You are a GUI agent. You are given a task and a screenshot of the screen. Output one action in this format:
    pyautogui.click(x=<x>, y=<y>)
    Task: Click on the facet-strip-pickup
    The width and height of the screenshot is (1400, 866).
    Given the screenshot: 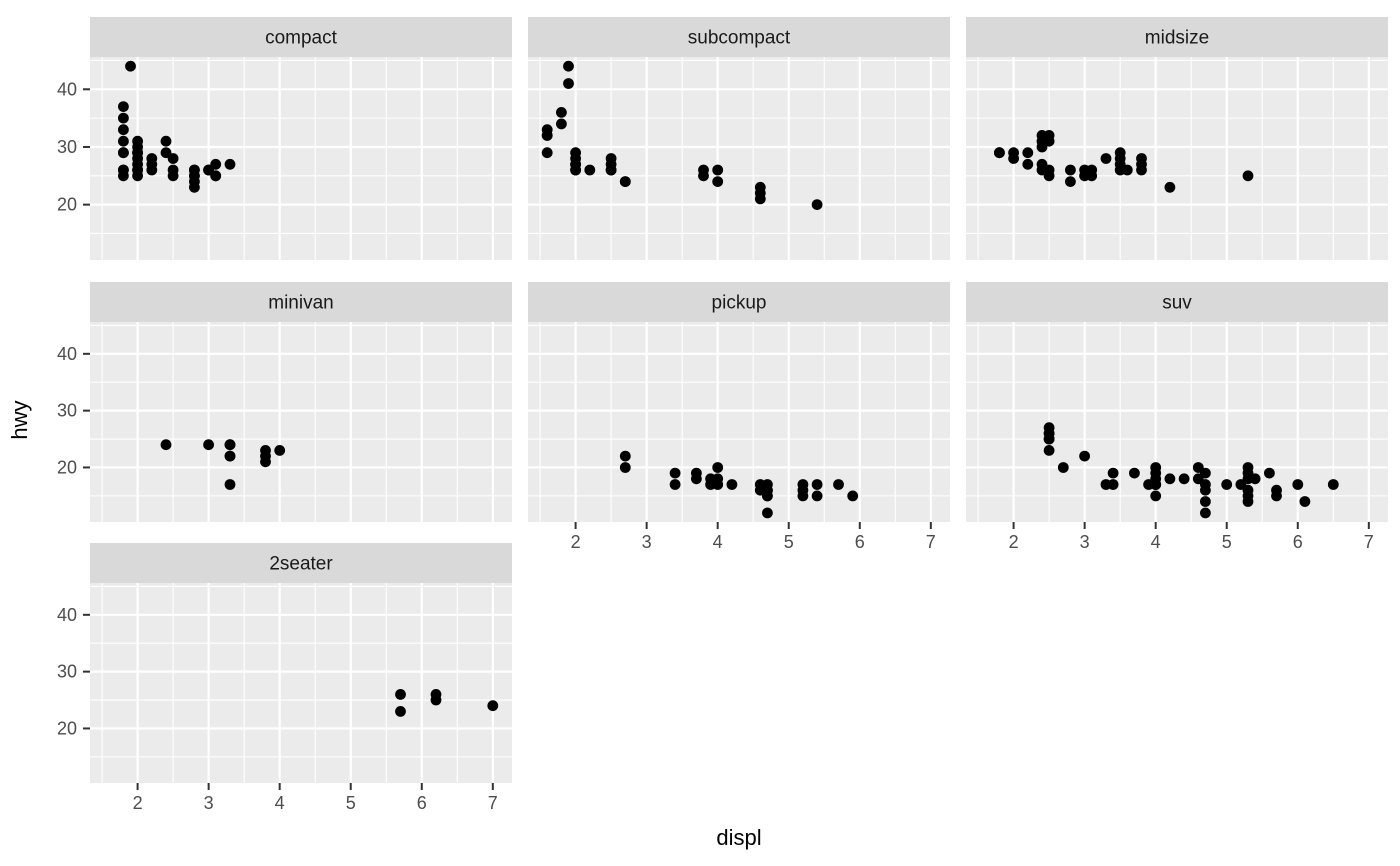 What is the action you would take?
    pyautogui.click(x=739, y=302)
    